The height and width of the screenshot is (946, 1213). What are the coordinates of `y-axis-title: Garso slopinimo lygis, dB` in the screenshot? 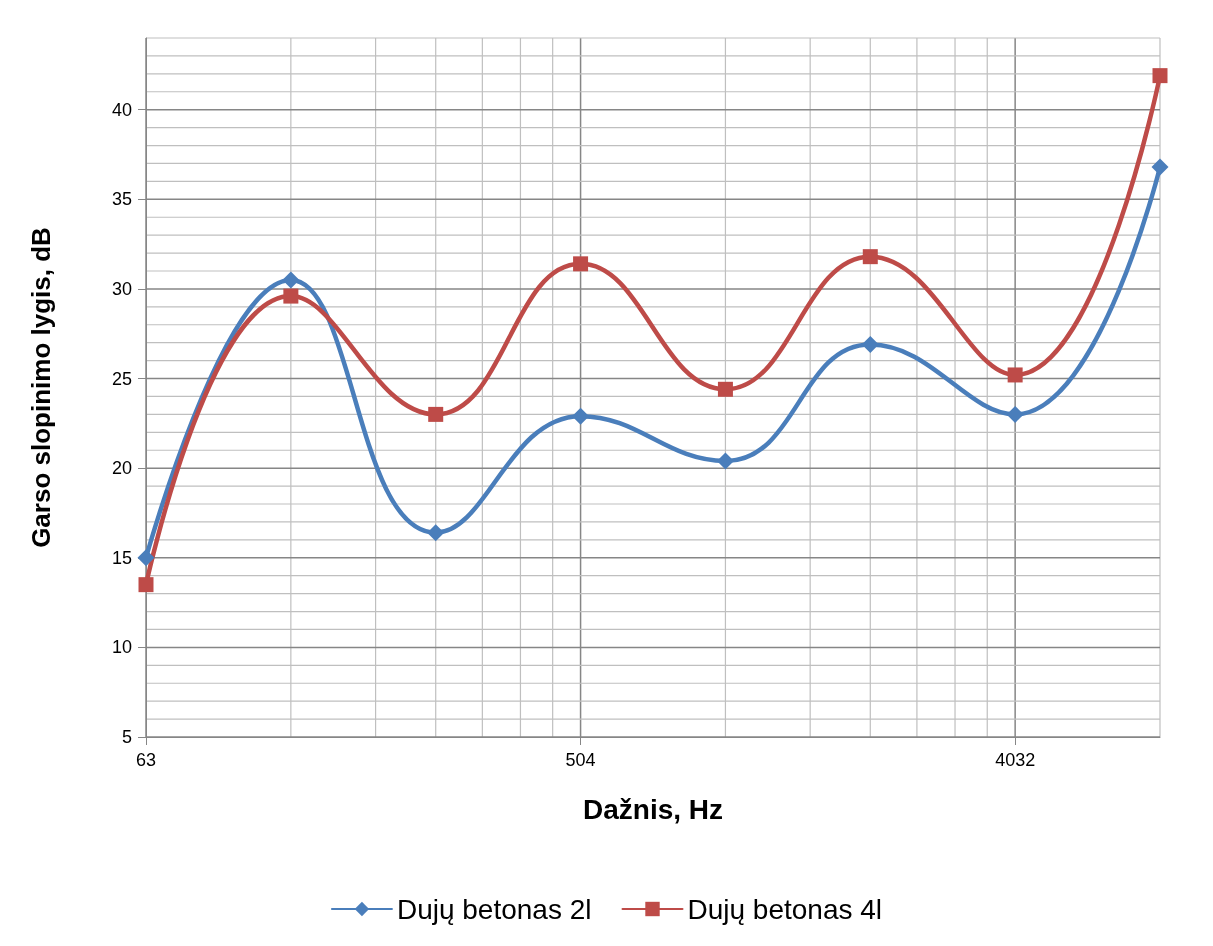 It's located at (41, 387).